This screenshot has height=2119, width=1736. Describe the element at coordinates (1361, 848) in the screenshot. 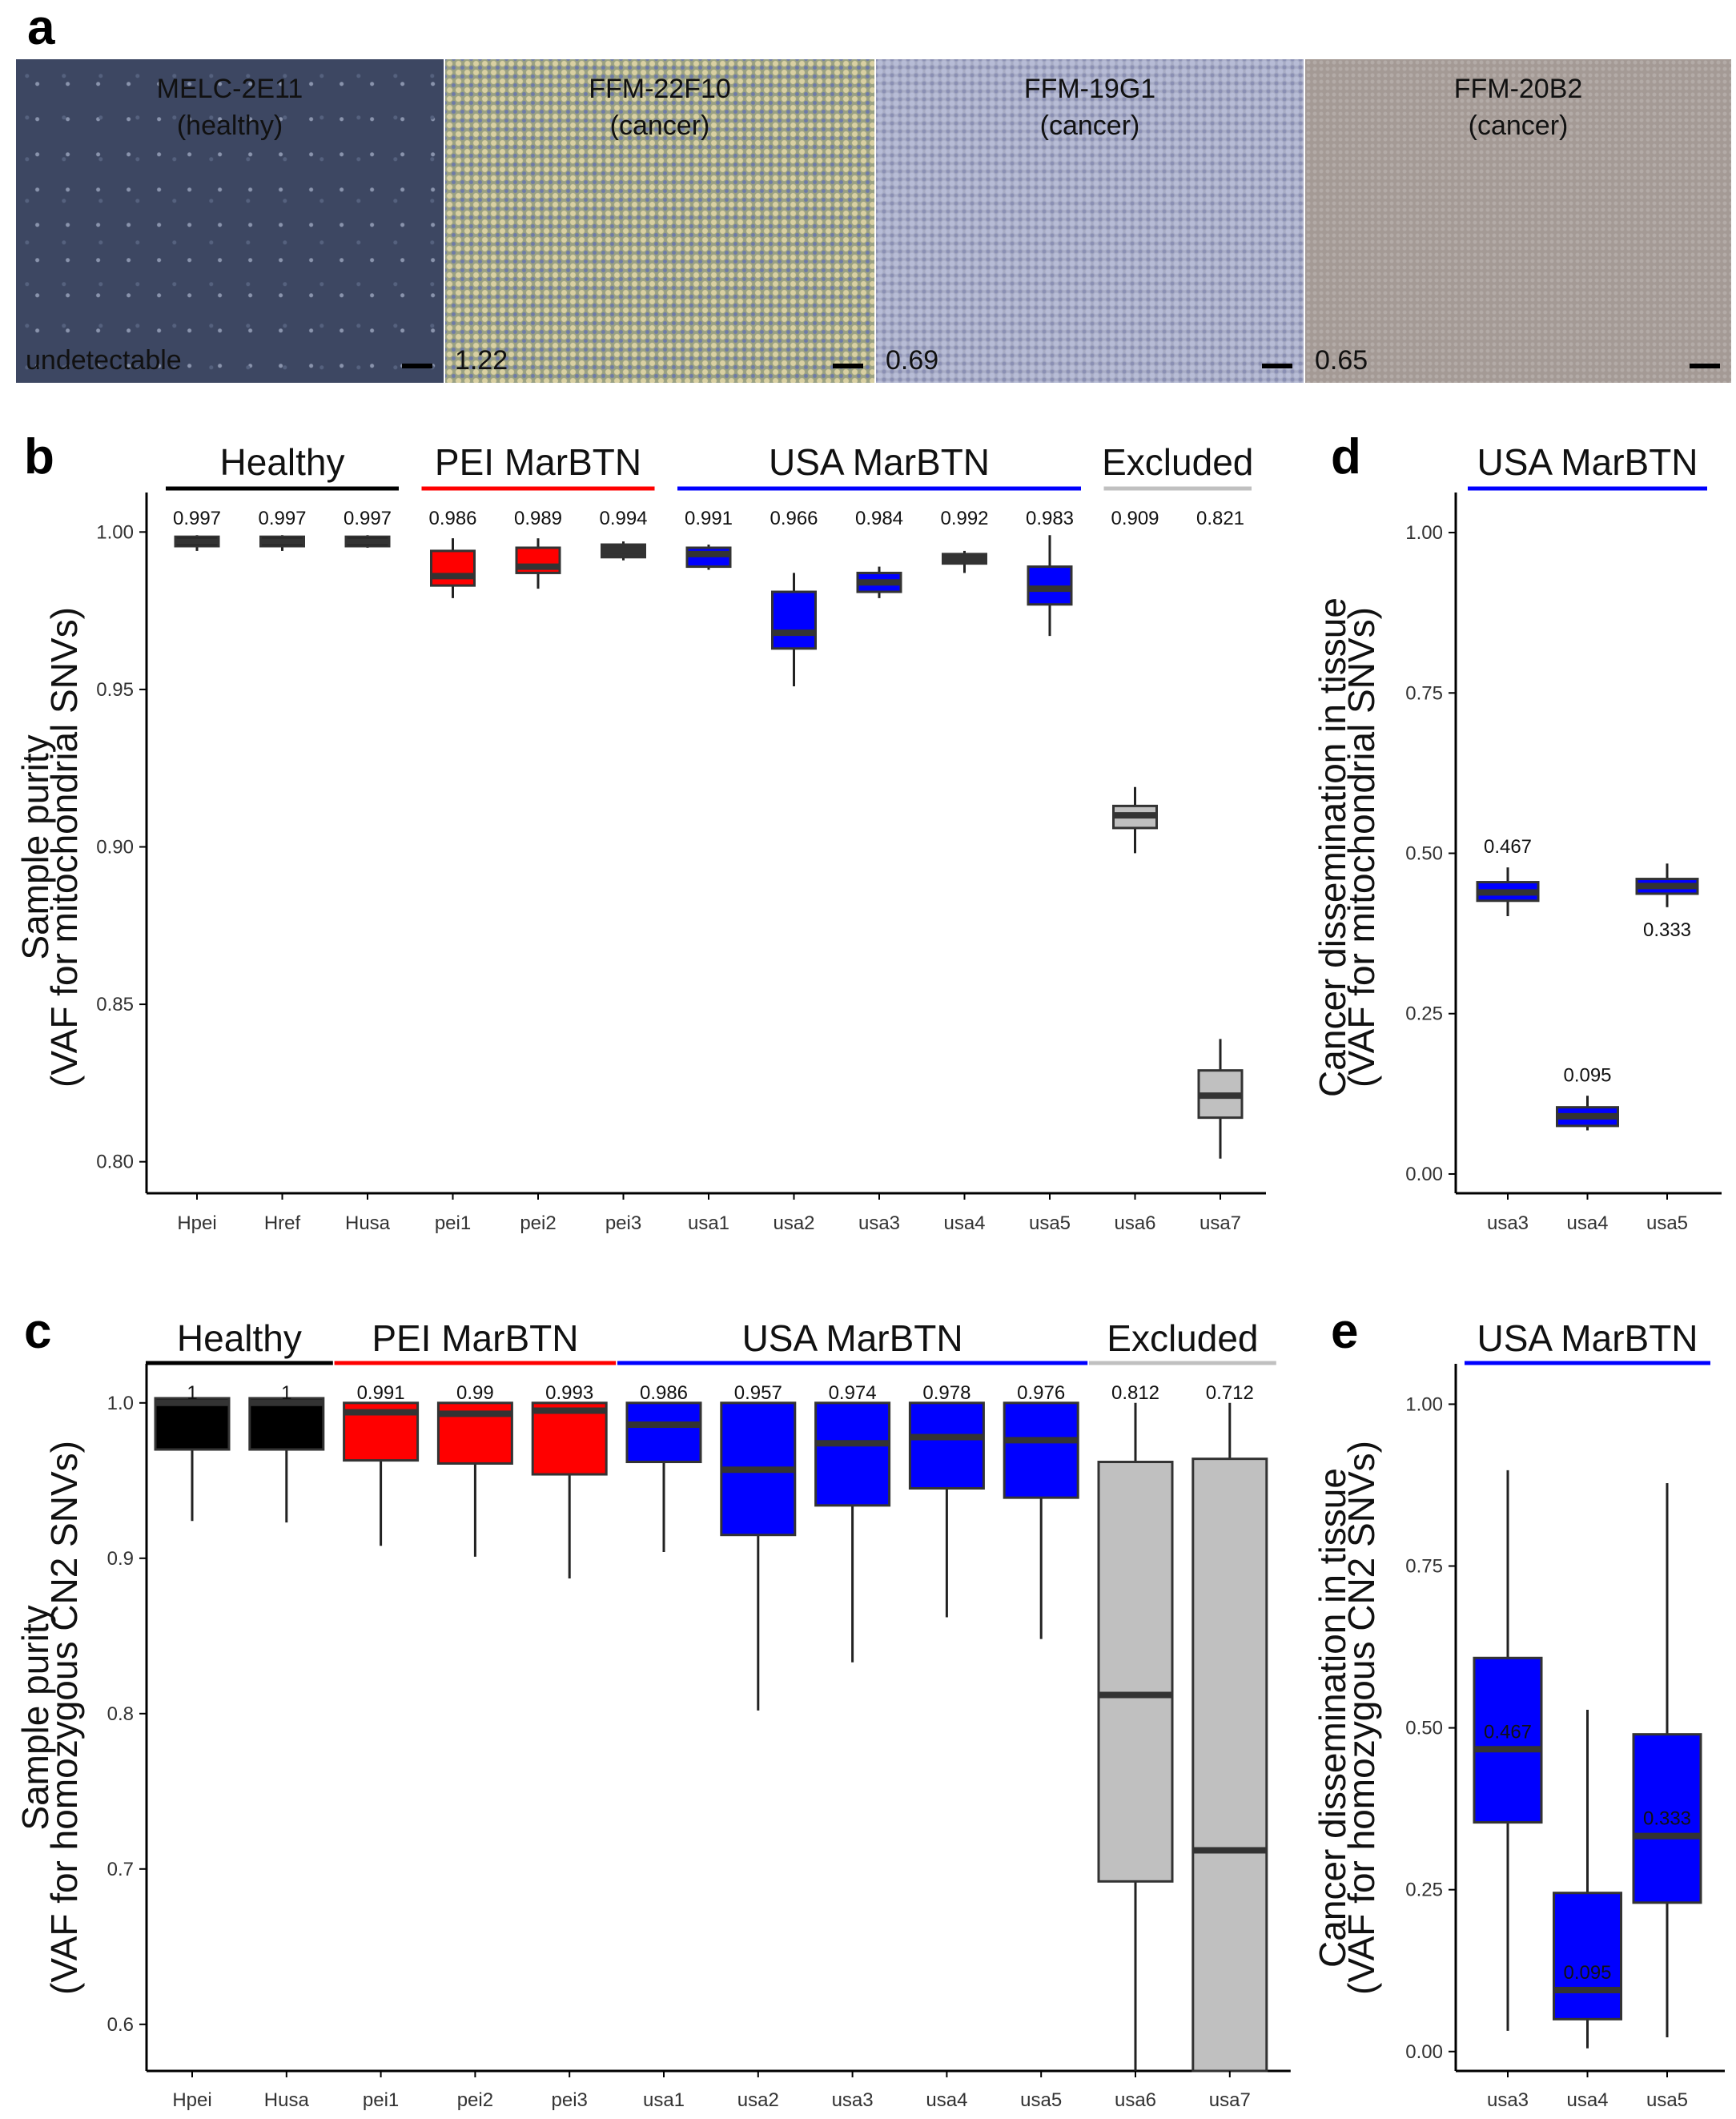

I see `y-axis-title-2: (VAF for mitochondrial SNVs)` at that location.